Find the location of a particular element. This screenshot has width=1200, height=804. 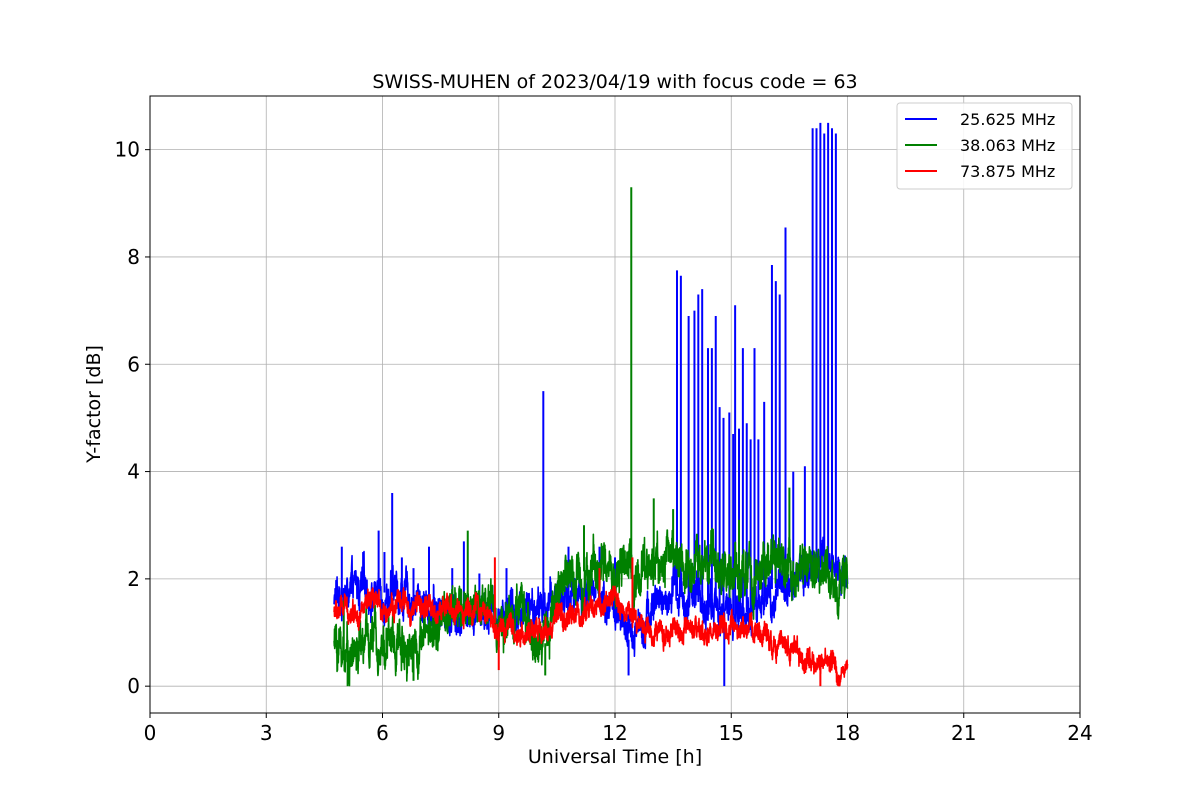

y-tick-label: 6 is located at coordinates (133, 364).